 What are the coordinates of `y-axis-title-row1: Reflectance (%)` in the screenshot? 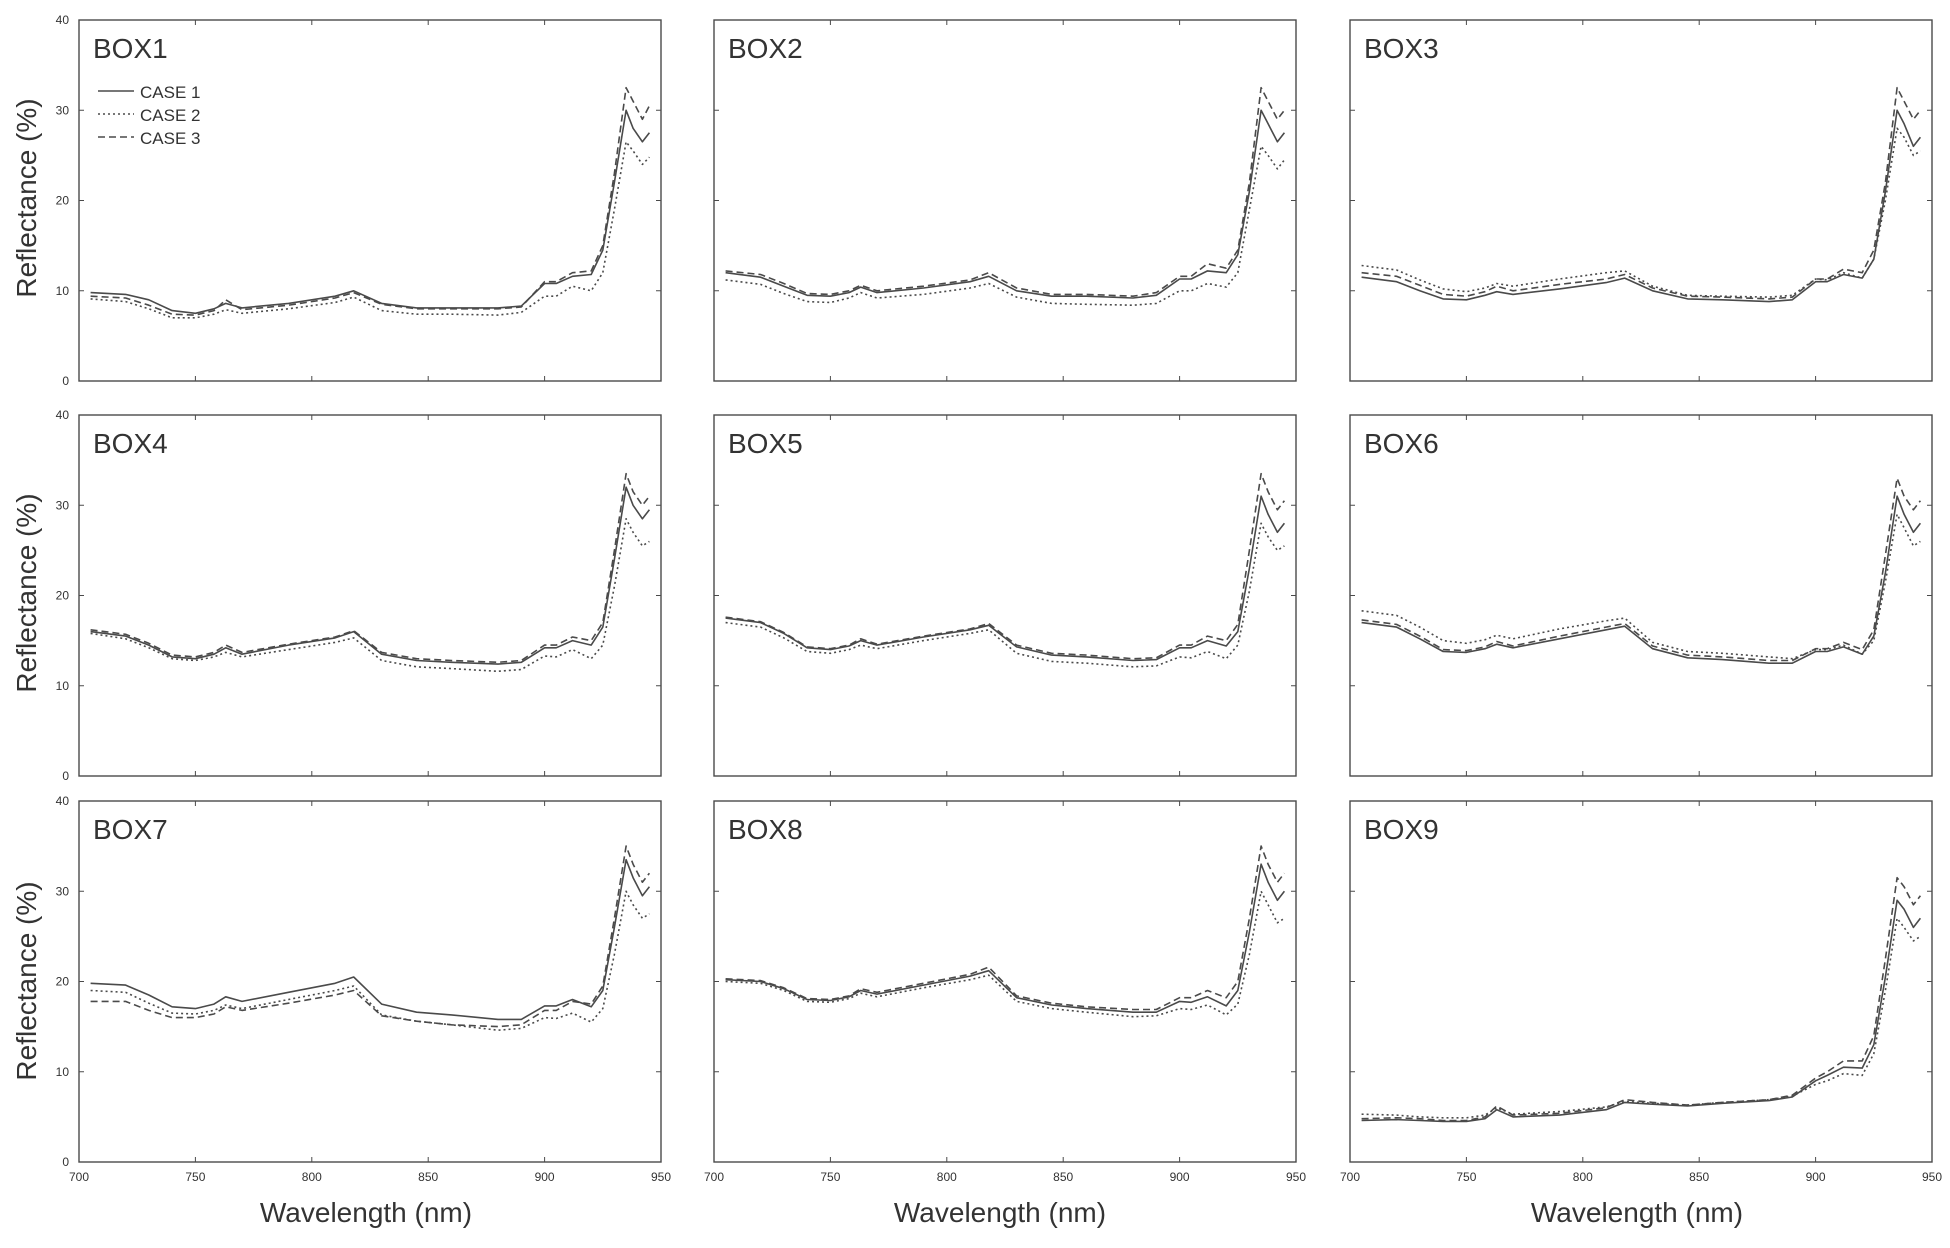 It's located at (26, 197).